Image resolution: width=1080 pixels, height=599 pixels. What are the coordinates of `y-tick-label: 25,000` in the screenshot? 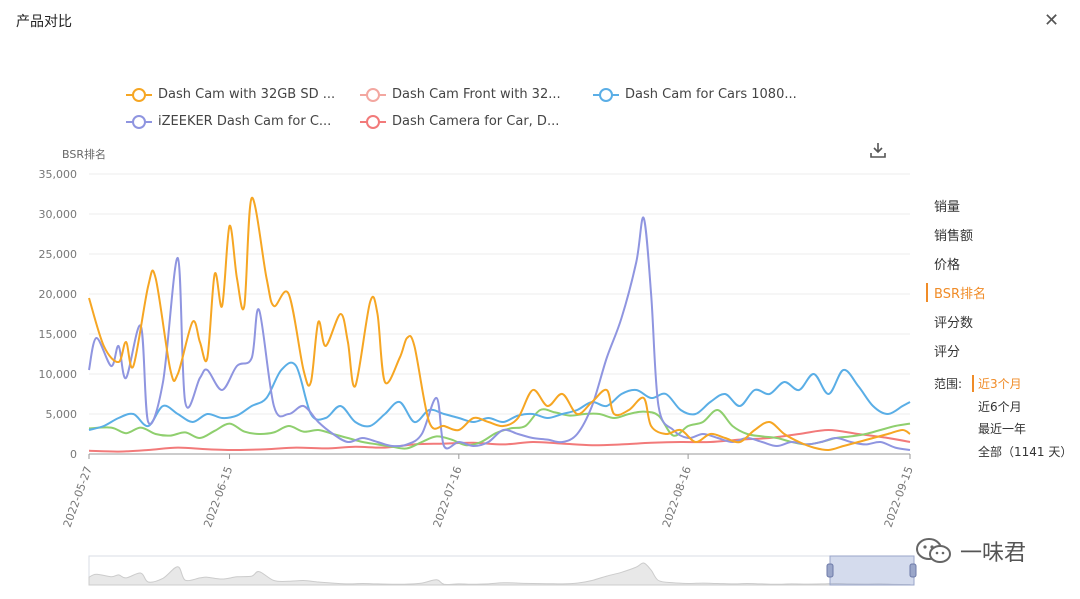 It's located at (58, 254).